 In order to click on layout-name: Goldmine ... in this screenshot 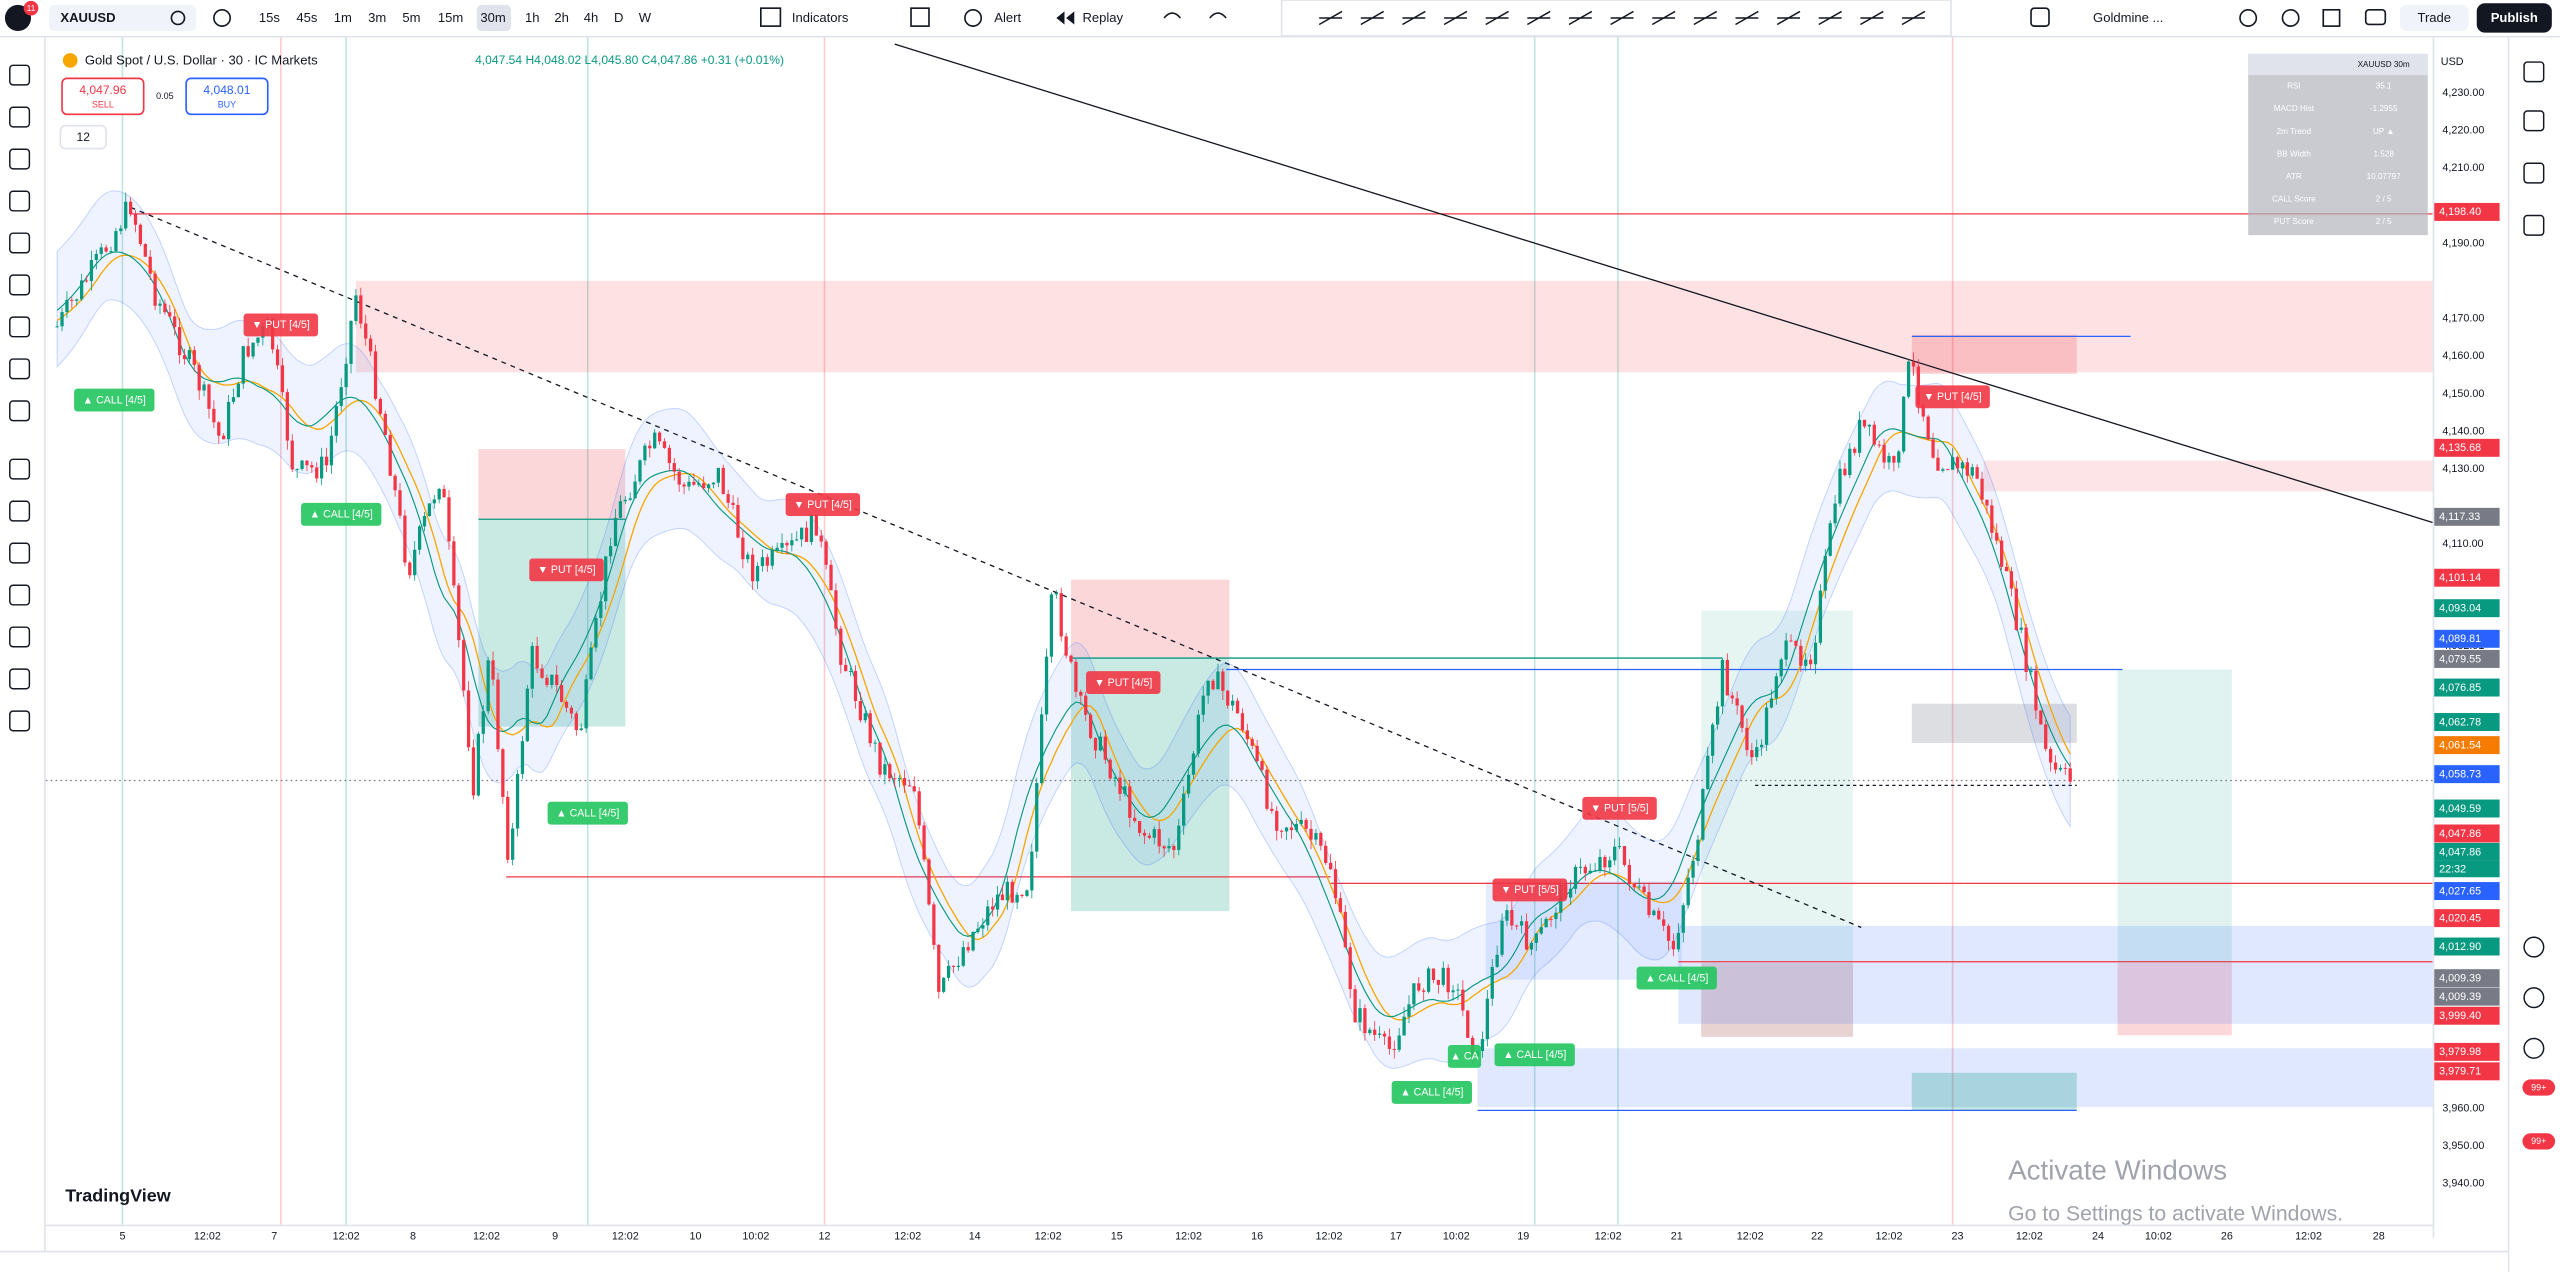, I will do `click(2128, 17)`.